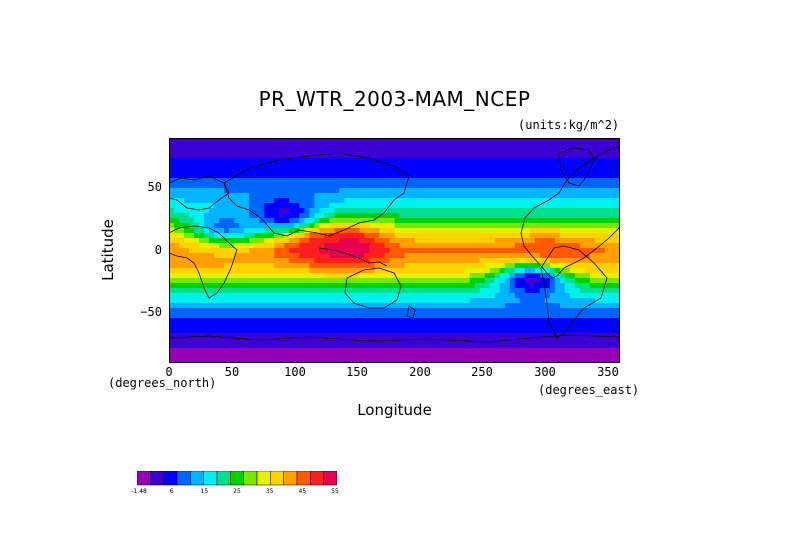 The height and width of the screenshot is (558, 789). What do you see at coordinates (482, 372) in the screenshot?
I see `x-tick-label-250: 250` at bounding box center [482, 372].